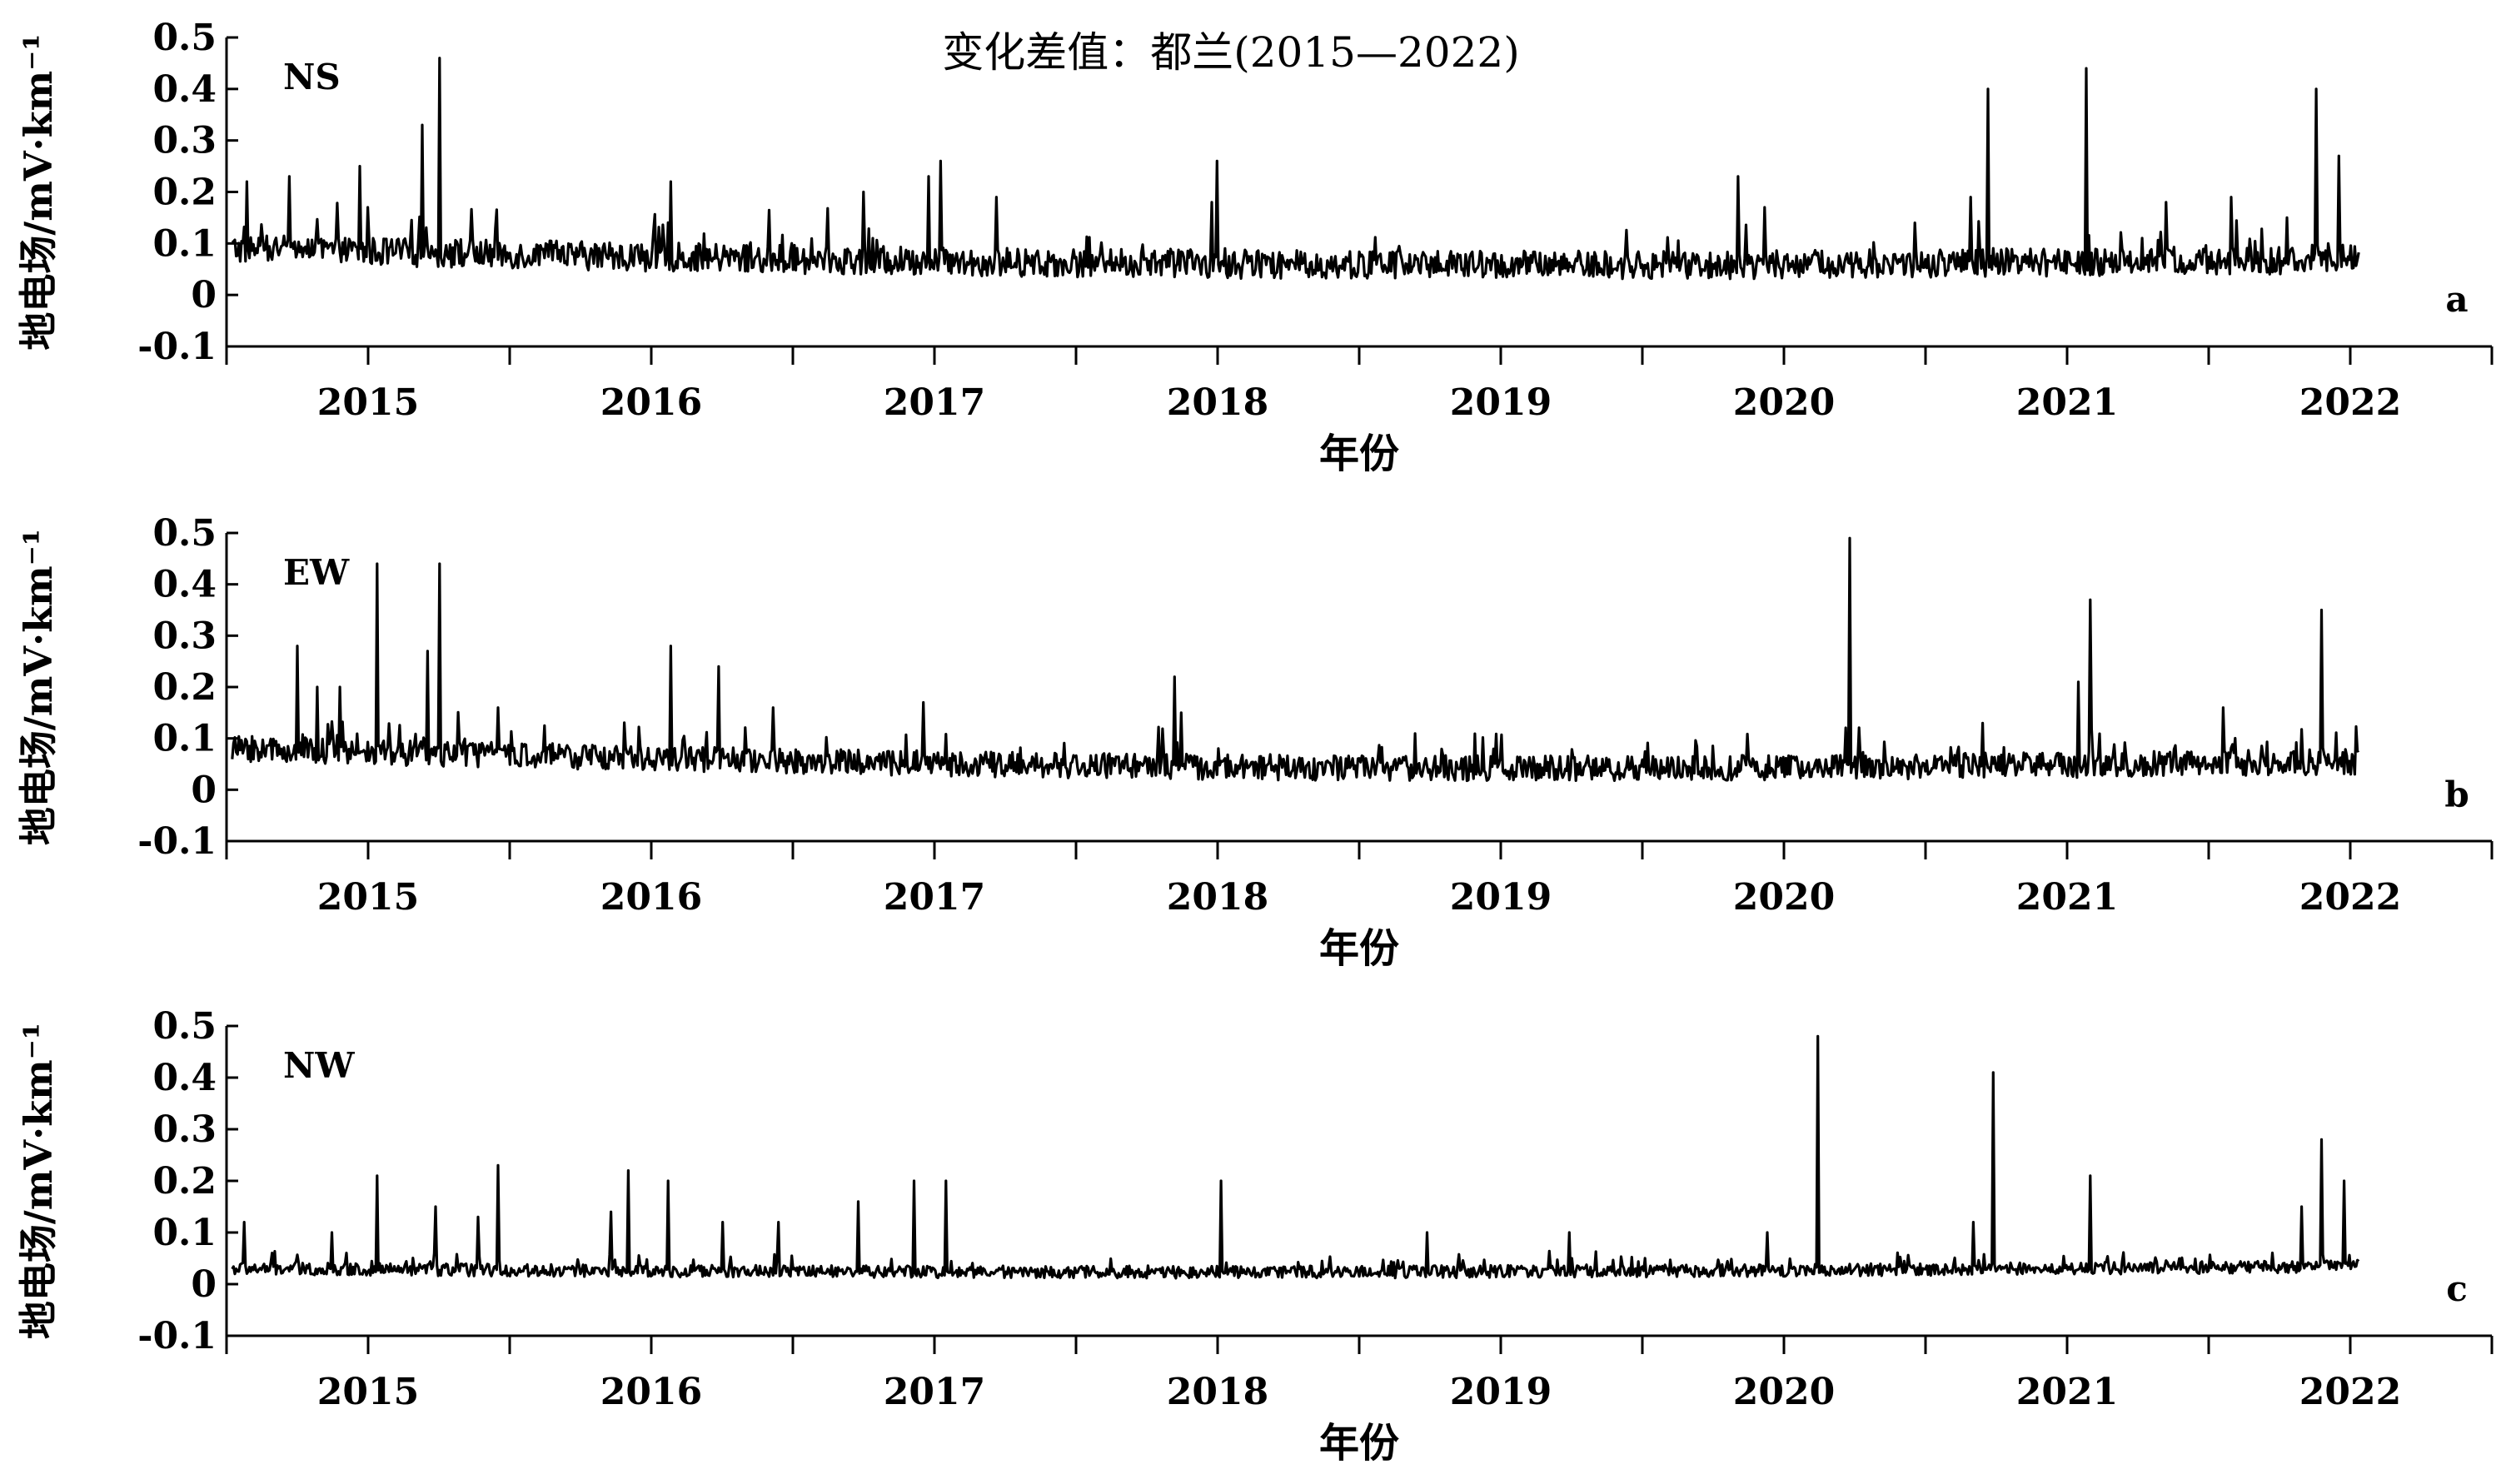 Image resolution: width=2516 pixels, height=1484 pixels. Describe the element at coordinates (1295, 1157) in the screenshot. I see `series-line-nw` at that location.